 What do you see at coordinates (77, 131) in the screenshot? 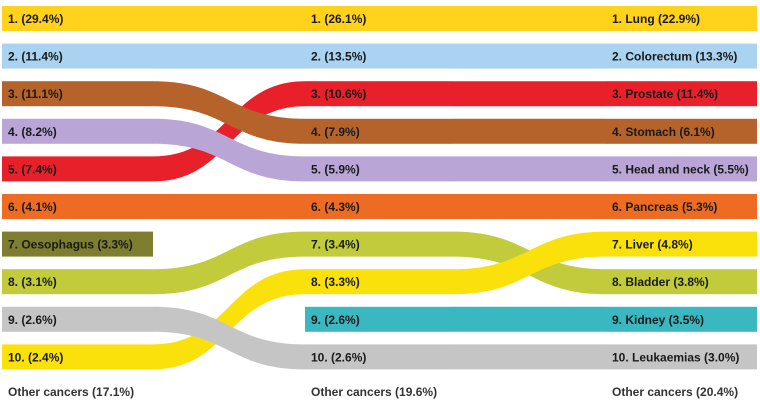
I see `bar-head-and-neck-col1` at bounding box center [77, 131].